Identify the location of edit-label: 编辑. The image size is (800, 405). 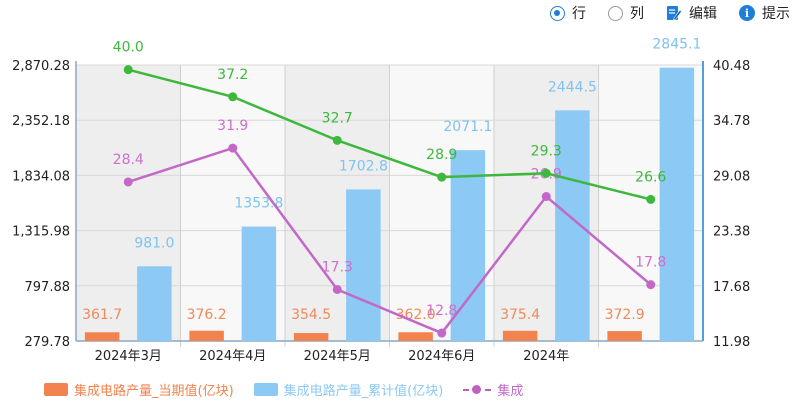
(703, 14).